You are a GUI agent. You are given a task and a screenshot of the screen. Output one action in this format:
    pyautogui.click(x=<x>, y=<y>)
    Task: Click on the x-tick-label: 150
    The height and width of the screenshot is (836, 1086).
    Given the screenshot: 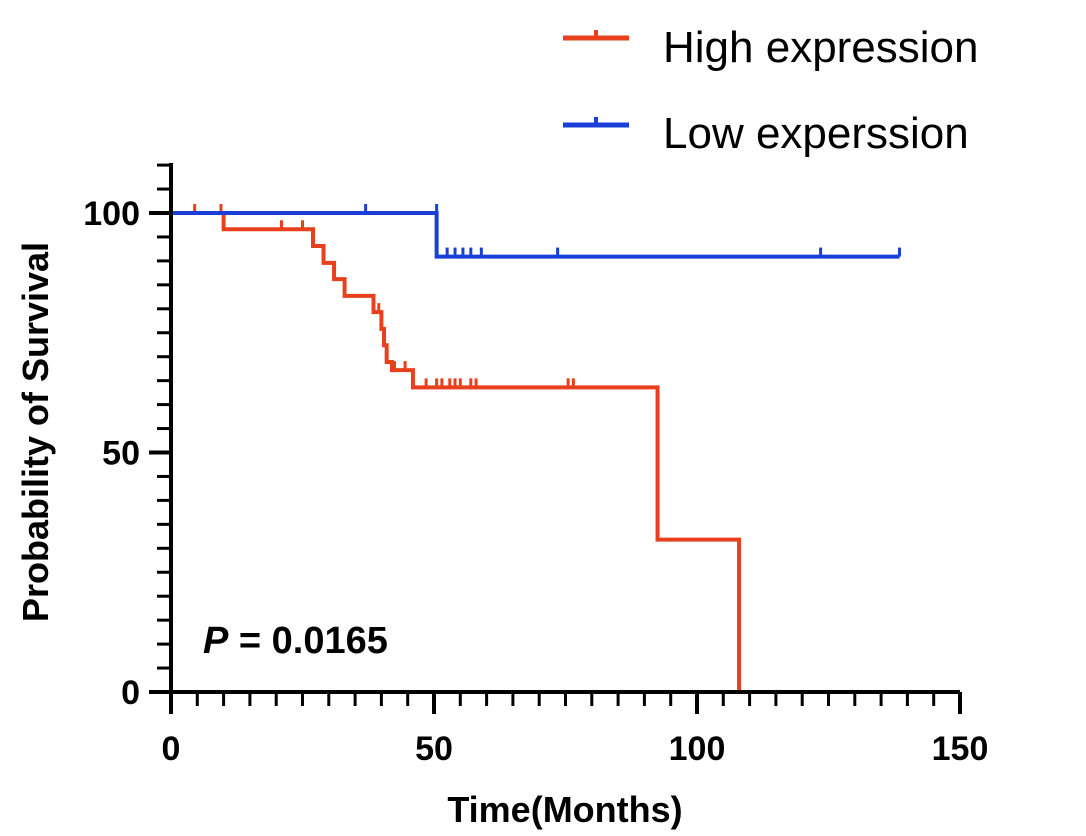 What is the action you would take?
    pyautogui.click(x=960, y=749)
    